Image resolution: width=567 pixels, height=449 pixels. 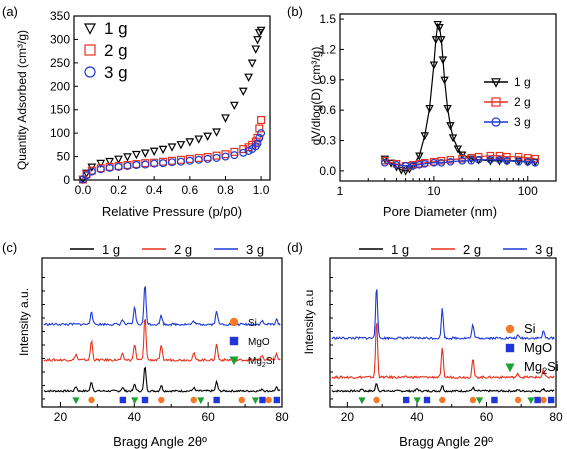 I want to click on panel-b-legend-label: 1 g, so click(x=522, y=82).